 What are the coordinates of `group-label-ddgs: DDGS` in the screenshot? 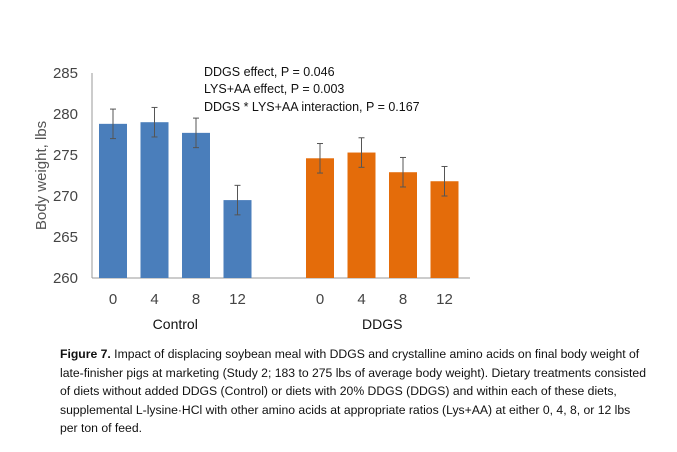 It's located at (382, 324).